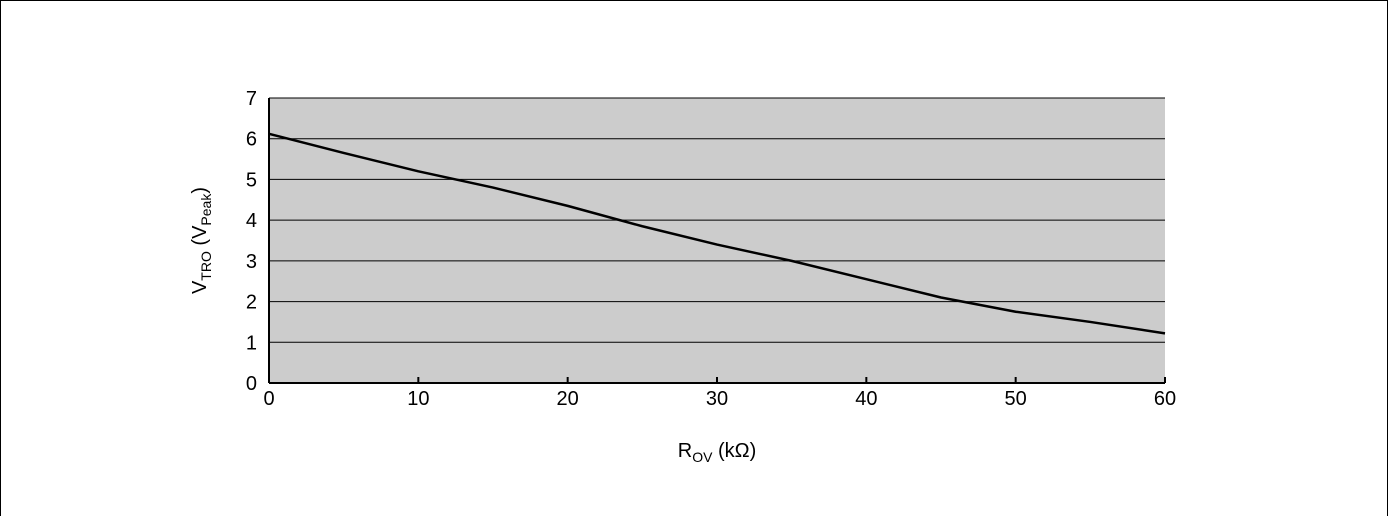 This screenshot has height=517, width=1388. What do you see at coordinates (206, 209) in the screenshot?
I see `y-axis-label-subscript-2: Peak` at bounding box center [206, 209].